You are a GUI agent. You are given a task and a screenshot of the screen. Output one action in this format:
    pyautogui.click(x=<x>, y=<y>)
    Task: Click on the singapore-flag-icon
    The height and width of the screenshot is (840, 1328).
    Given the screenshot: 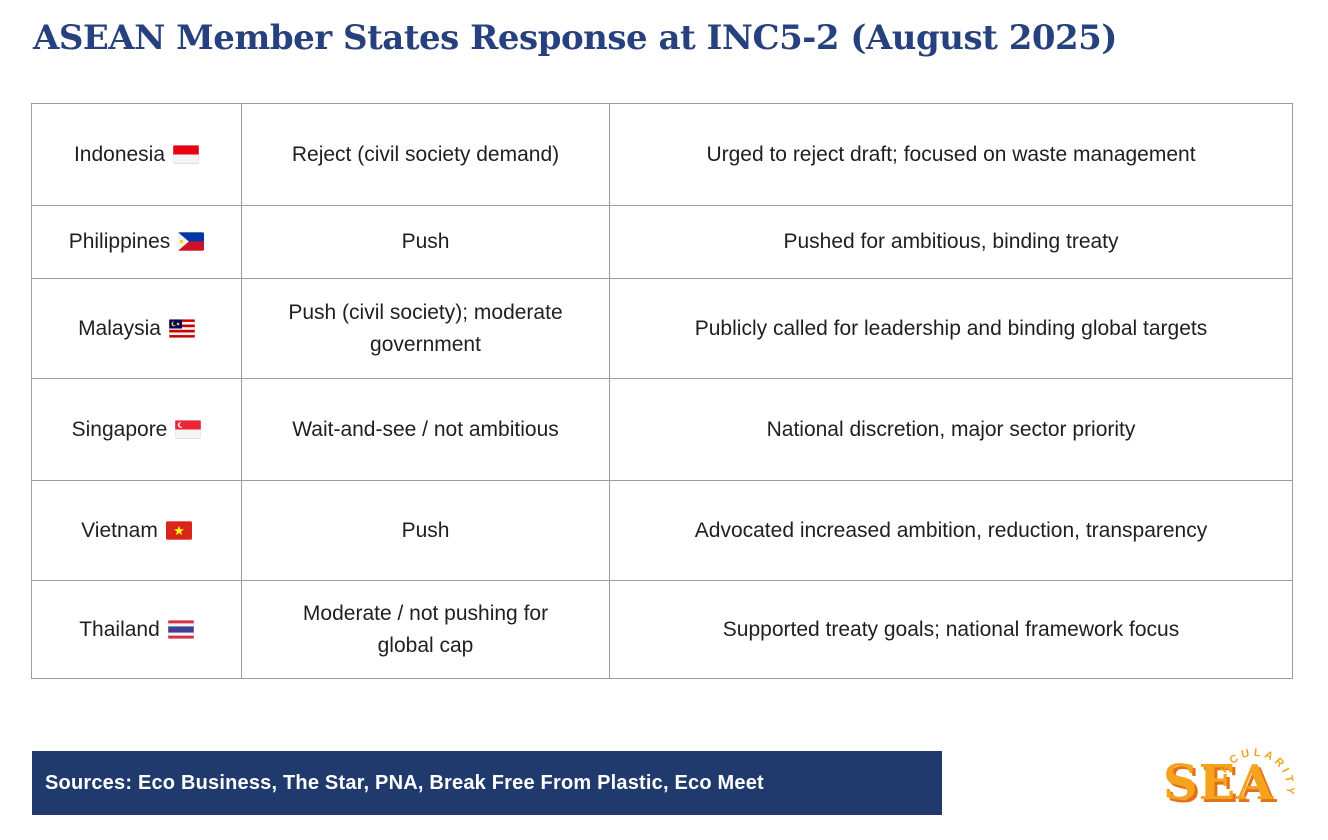 What is the action you would take?
    pyautogui.click(x=188, y=429)
    